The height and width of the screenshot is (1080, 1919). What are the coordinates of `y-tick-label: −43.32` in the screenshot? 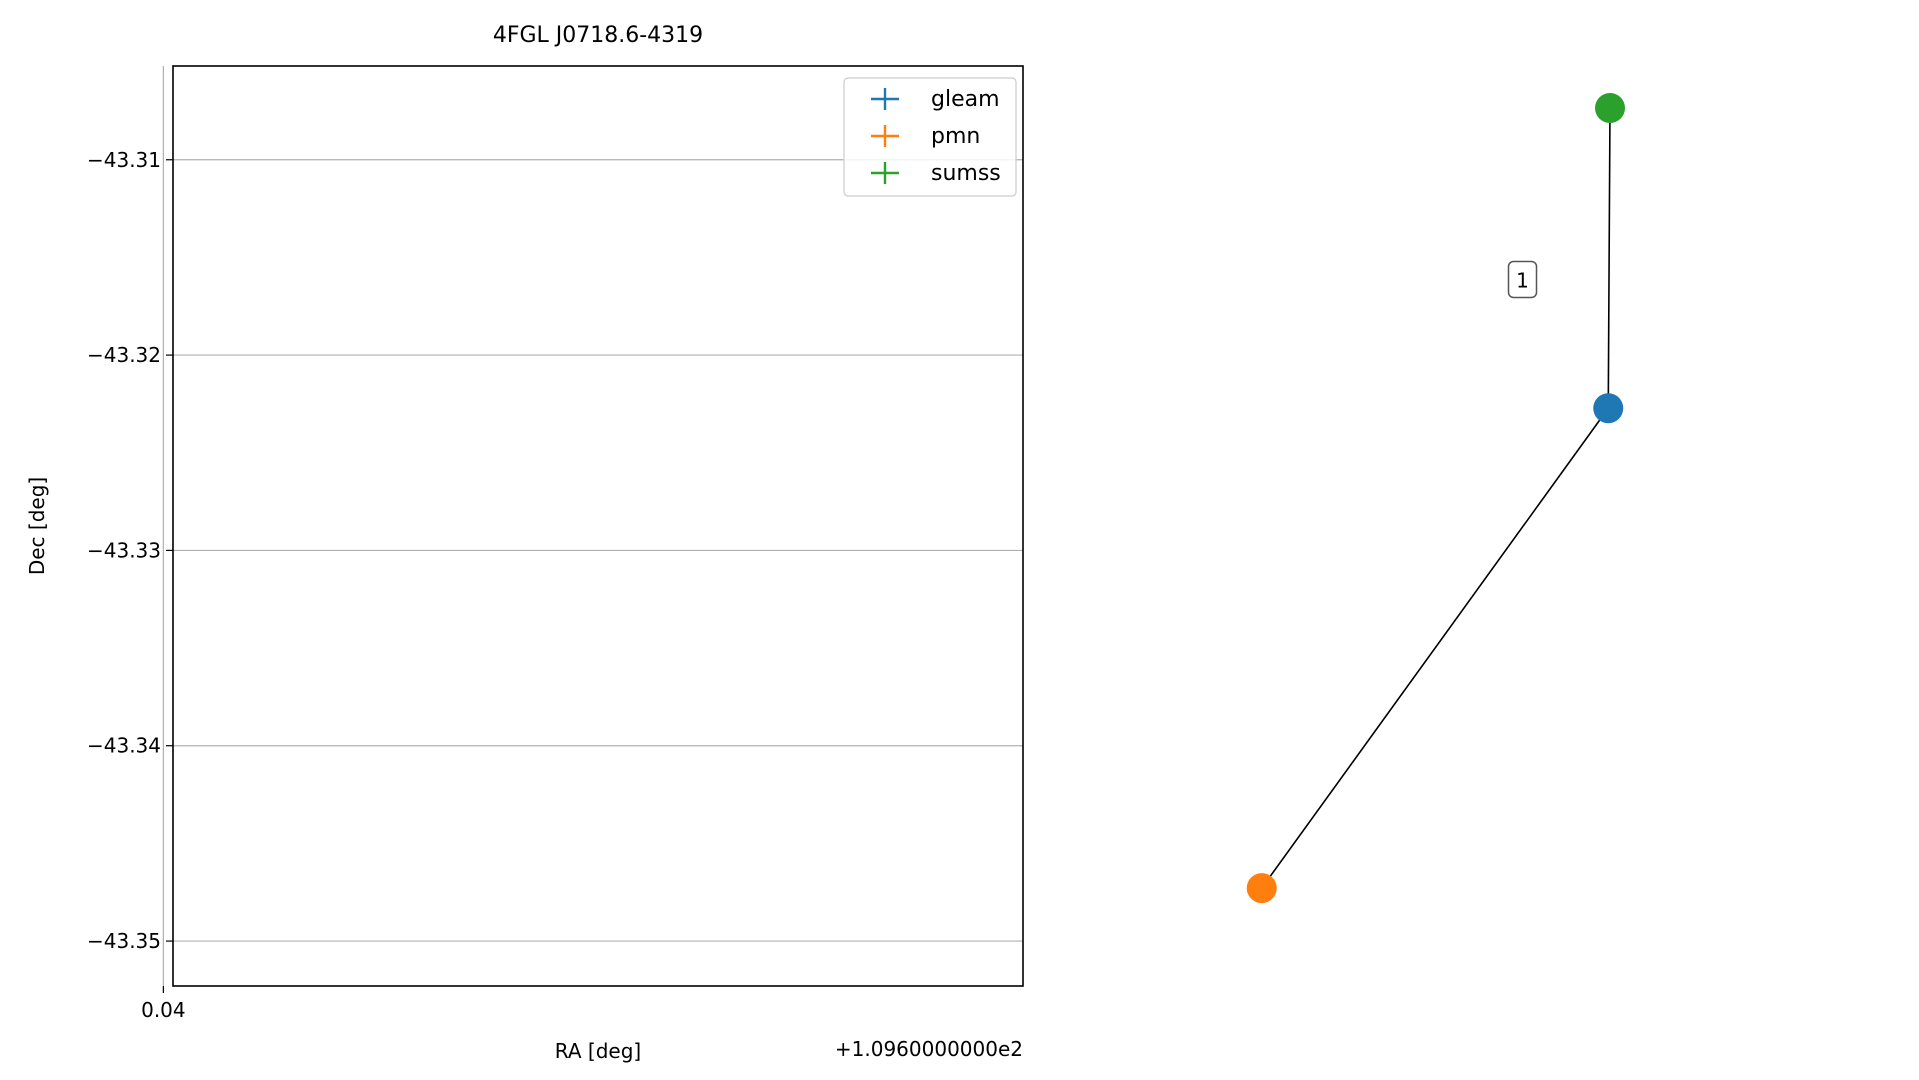 It's located at (124, 355).